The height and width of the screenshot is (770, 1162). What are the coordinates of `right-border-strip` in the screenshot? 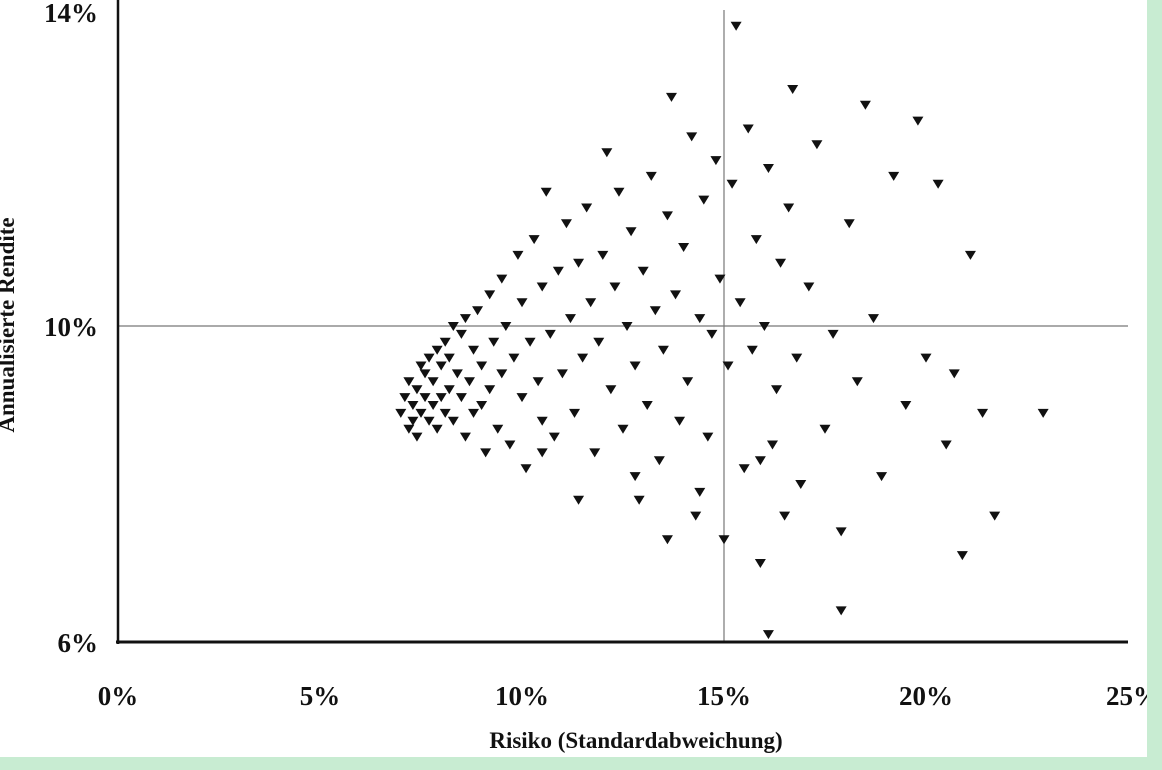 It's located at (1154, 385).